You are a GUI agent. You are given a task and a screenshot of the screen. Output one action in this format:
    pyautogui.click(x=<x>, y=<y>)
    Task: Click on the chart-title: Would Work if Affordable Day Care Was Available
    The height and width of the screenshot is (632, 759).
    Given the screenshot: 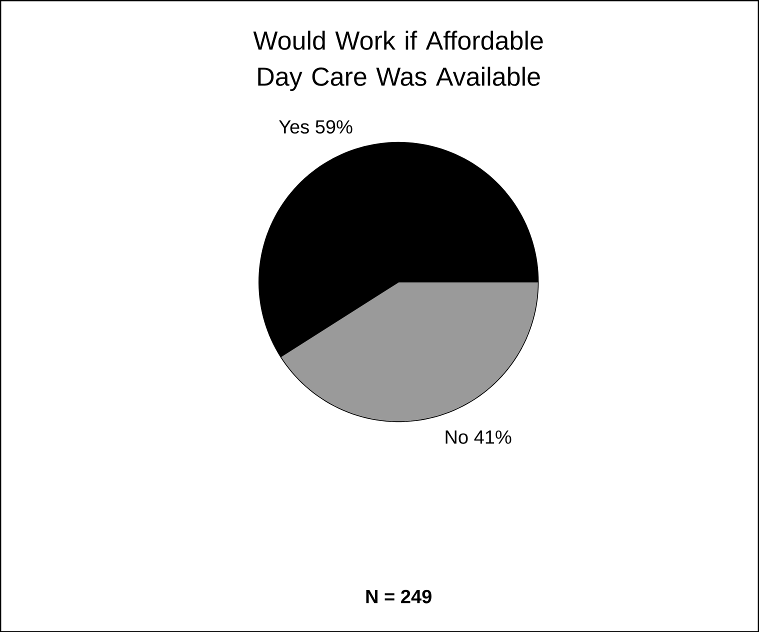 What is the action you would take?
    pyautogui.click(x=398, y=60)
    